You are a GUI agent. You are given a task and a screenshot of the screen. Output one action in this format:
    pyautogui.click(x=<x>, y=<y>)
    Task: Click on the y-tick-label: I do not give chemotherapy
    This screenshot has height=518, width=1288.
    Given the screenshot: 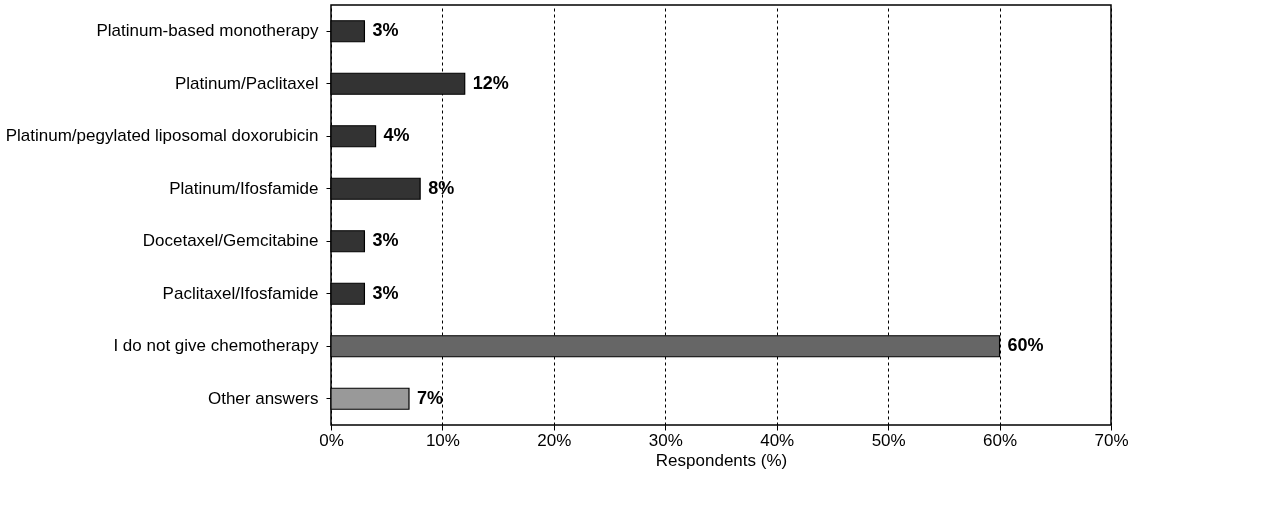 What is the action you would take?
    pyautogui.click(x=216, y=346)
    